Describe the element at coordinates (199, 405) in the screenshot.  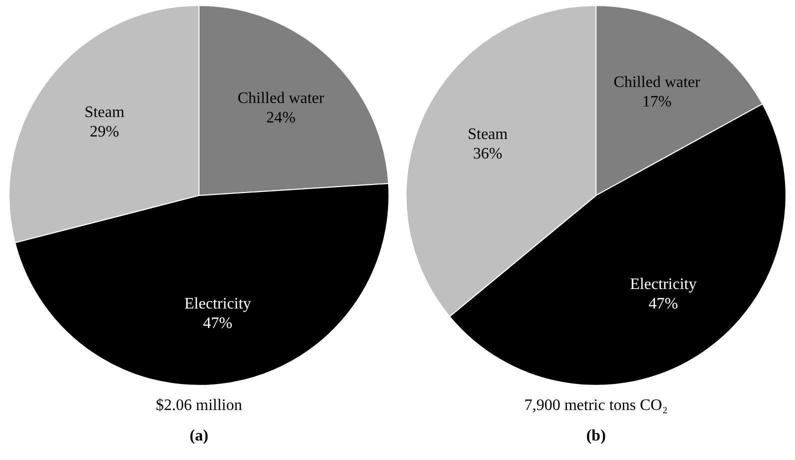
I see `text: $2.06 million` at that location.